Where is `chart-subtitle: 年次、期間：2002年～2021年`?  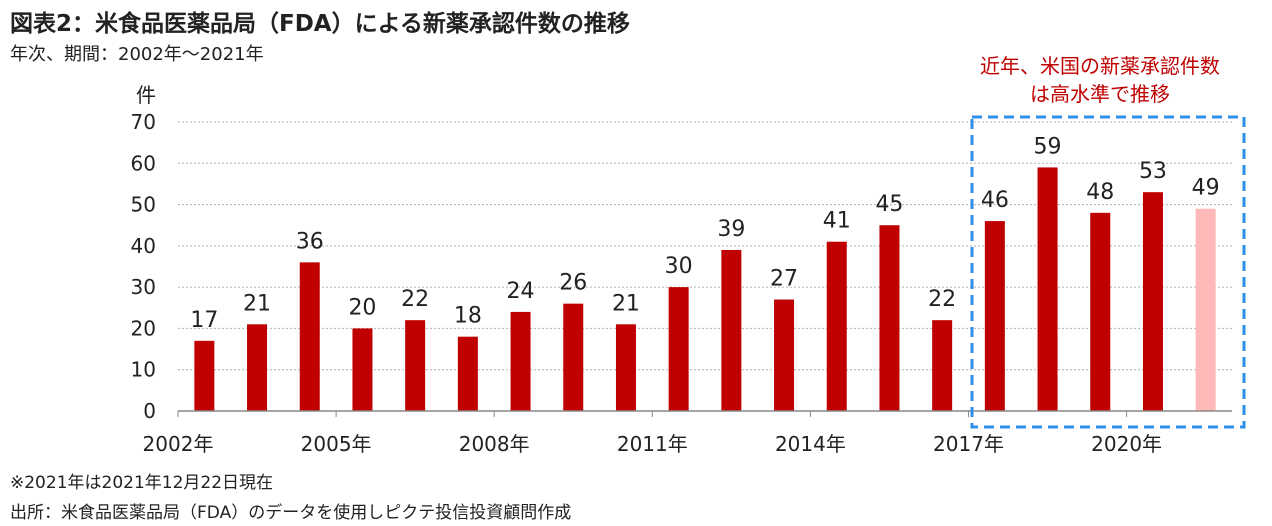
chart-subtitle: 年次、期間：2002年～2021年 is located at coordinates (137, 54).